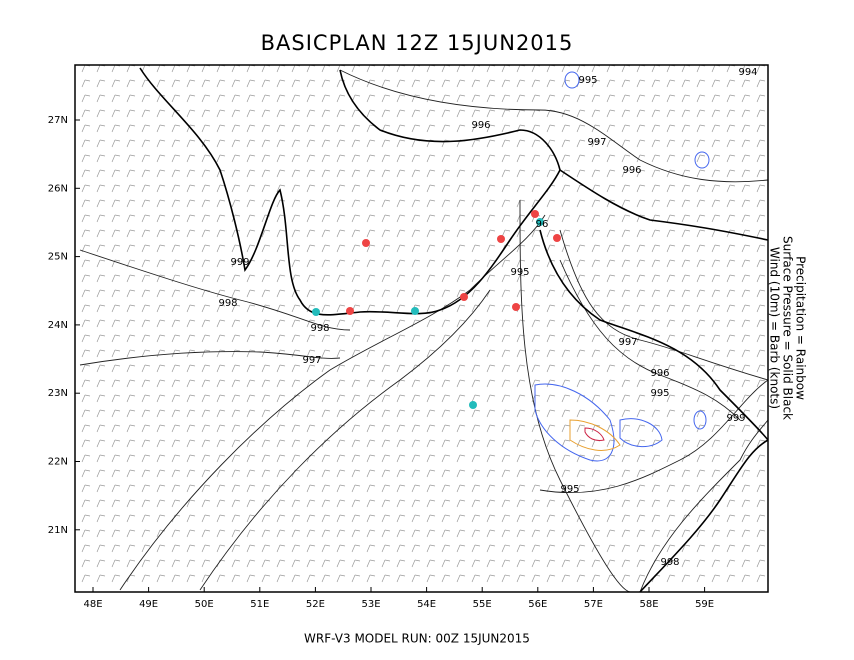 This screenshot has height=660, width=854. What do you see at coordinates (704, 604) in the screenshot?
I see `lon-label: 59E` at bounding box center [704, 604].